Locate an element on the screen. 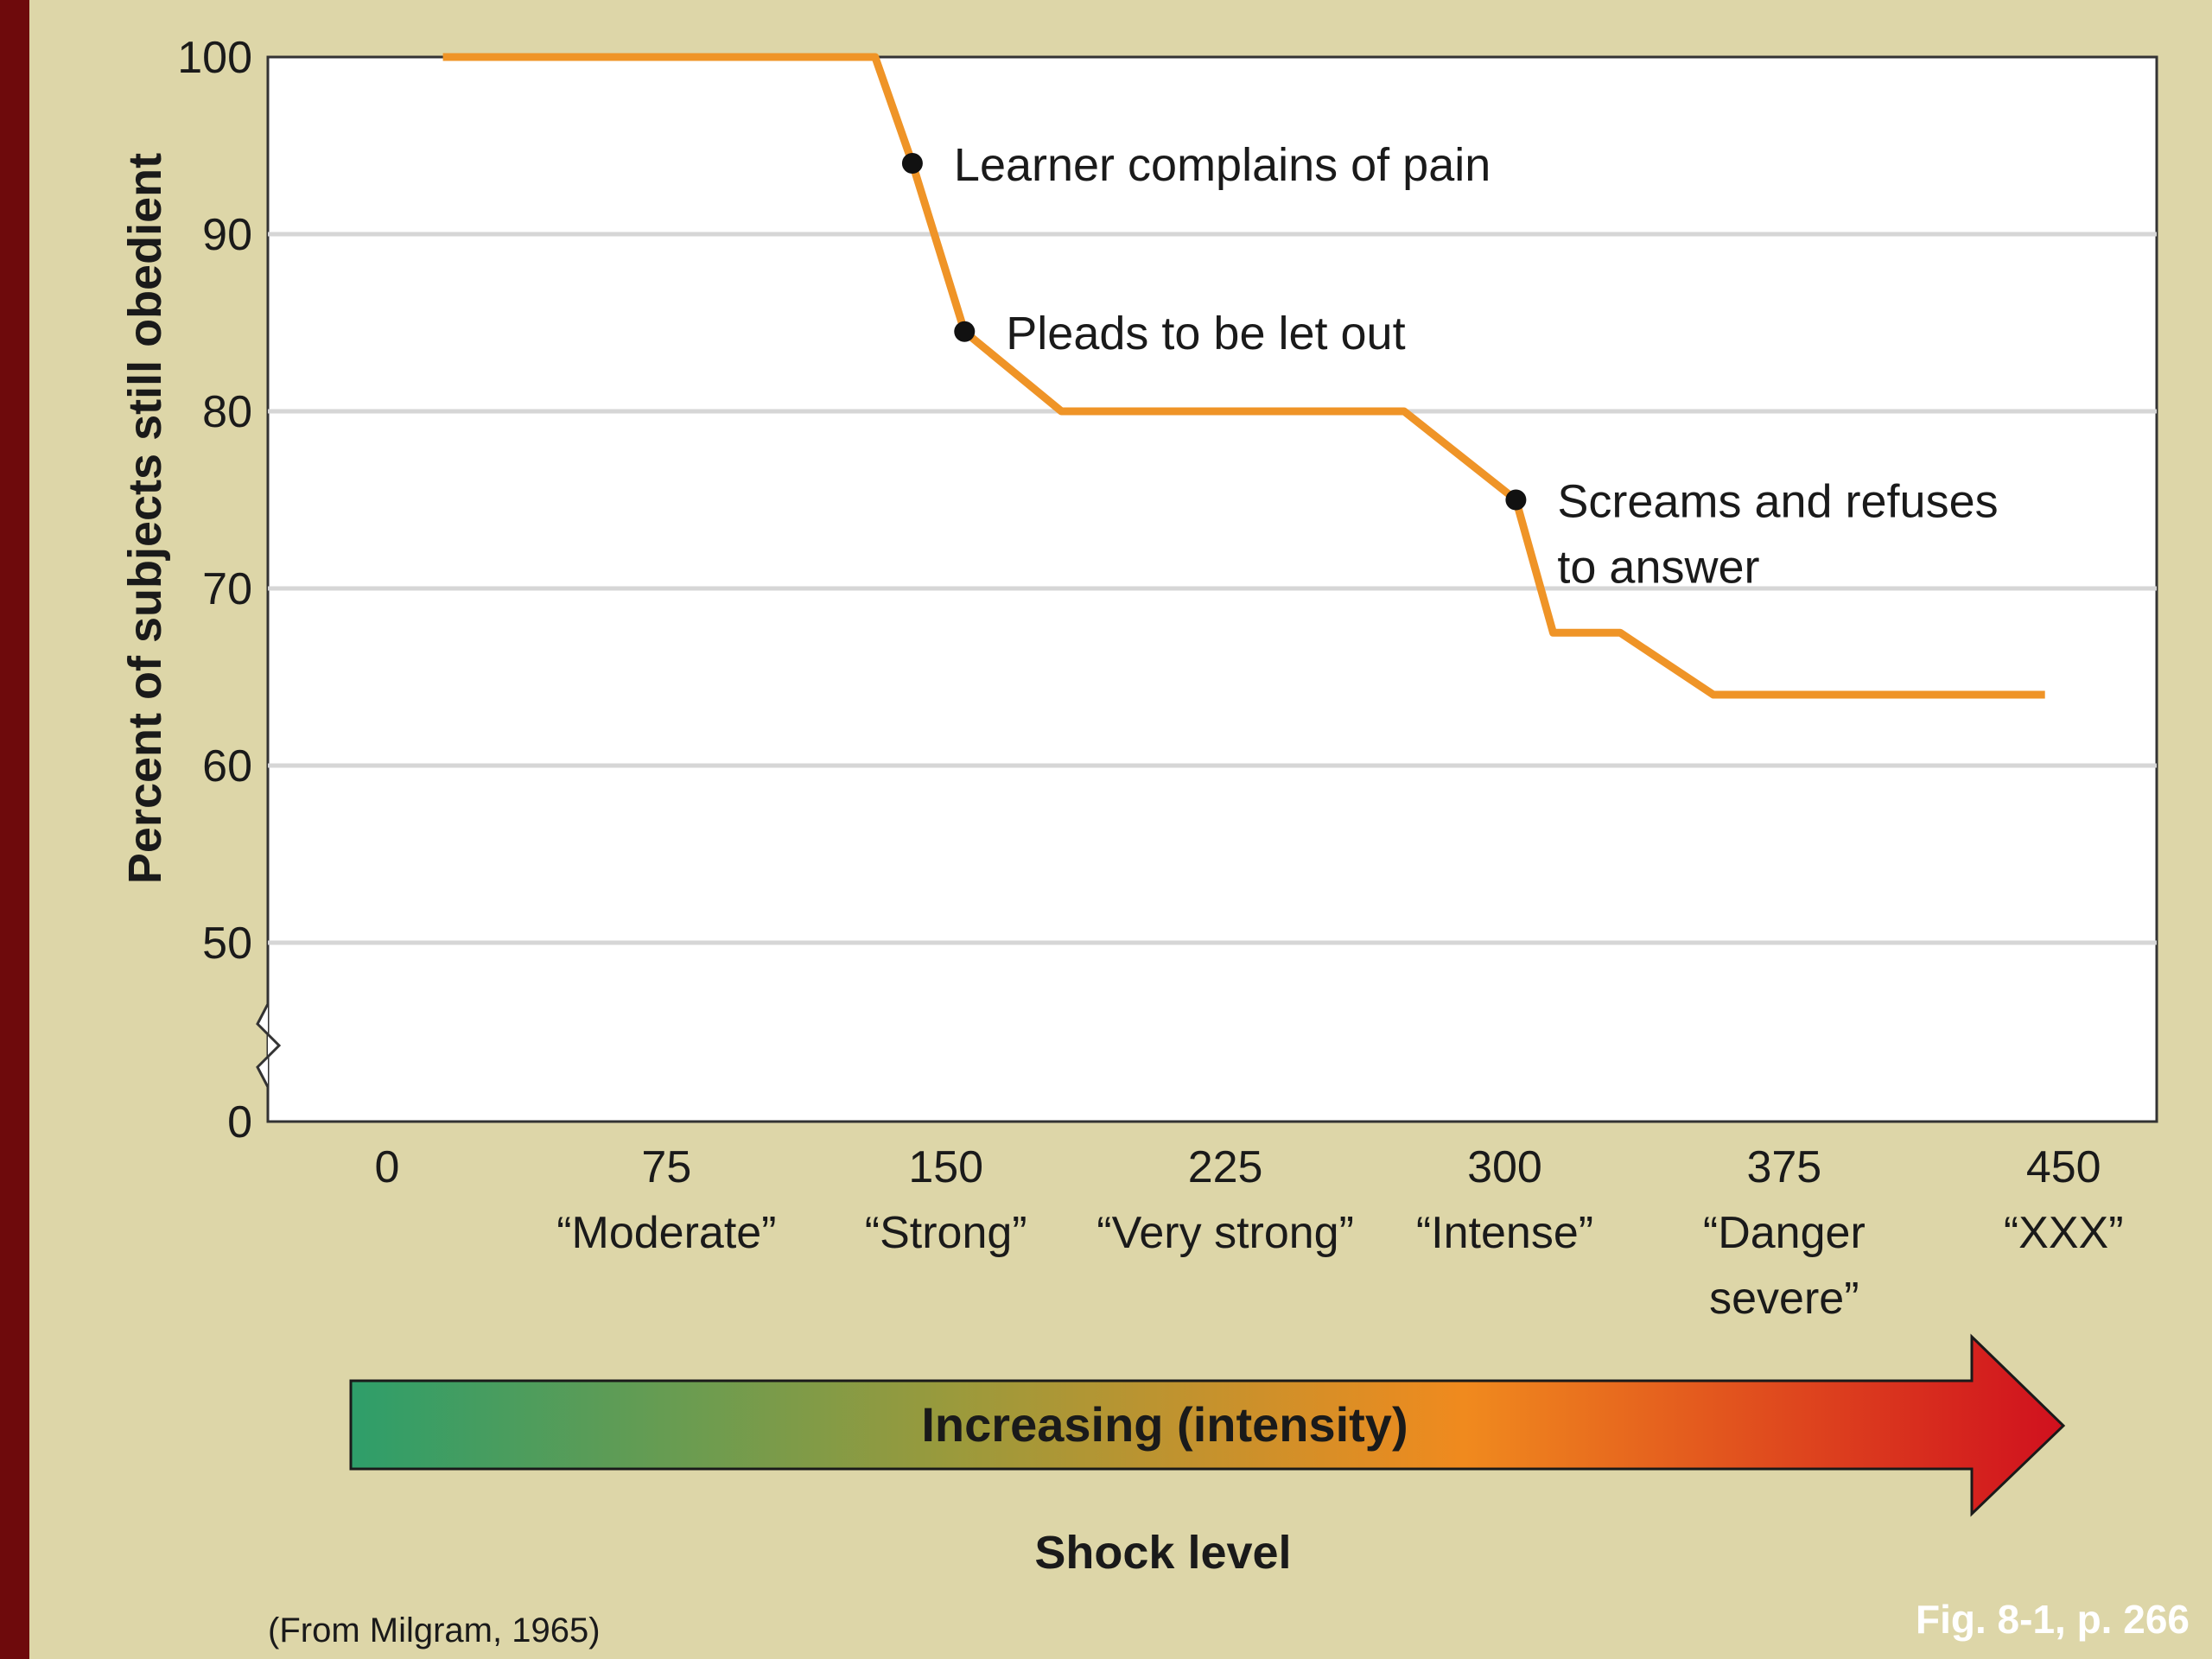  y-tick-60: 60 is located at coordinates (227, 766).